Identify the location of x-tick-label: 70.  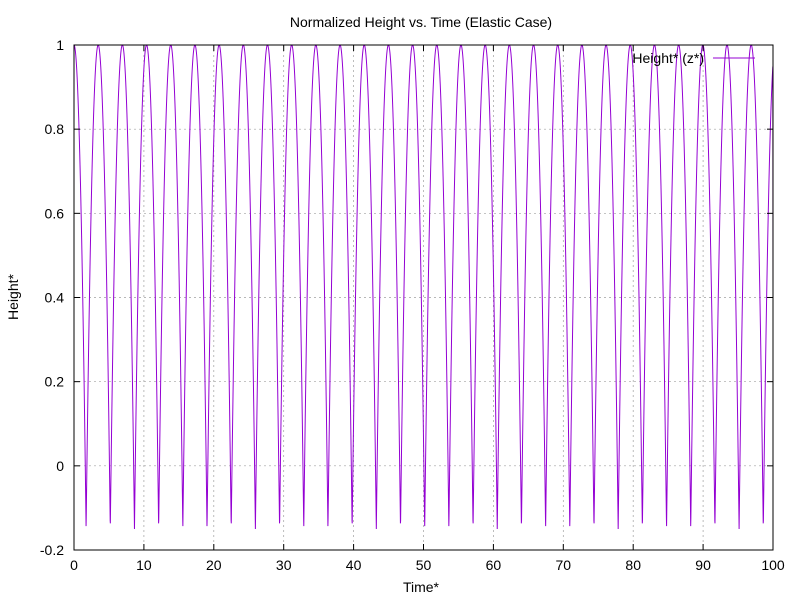
(564, 565).